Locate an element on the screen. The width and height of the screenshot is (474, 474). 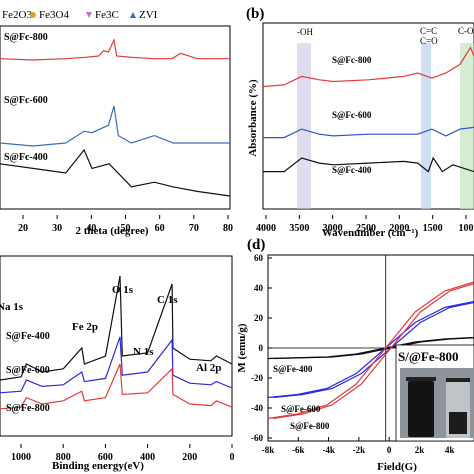
peak-na1s: Na 1s is located at coordinates (12, 307).